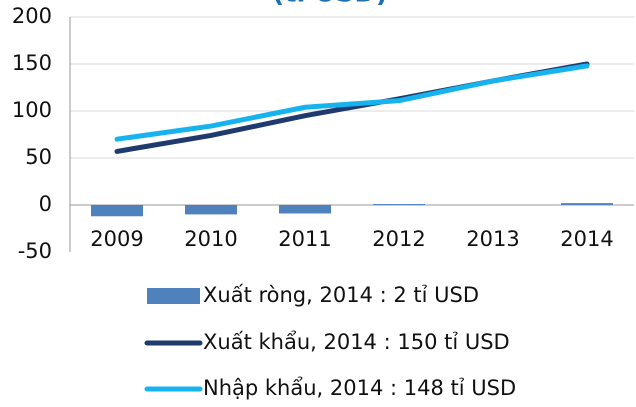 This screenshot has height=407, width=636. Describe the element at coordinates (116, 239) in the screenshot. I see `x-tick-label: 2009` at that location.